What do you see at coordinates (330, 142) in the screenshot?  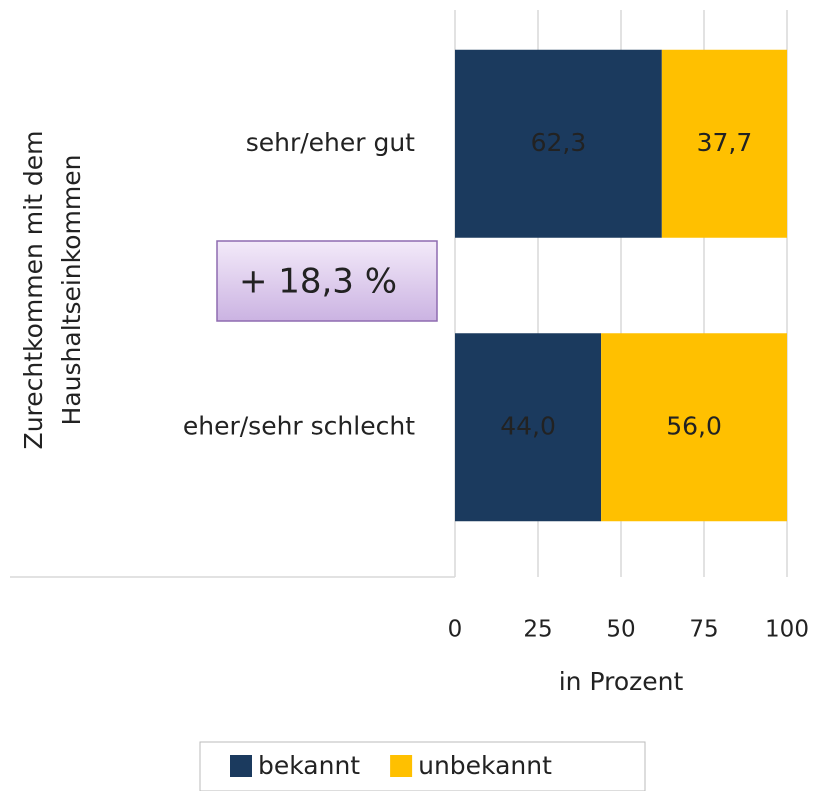 I see `y-tick-label: sehr/eher gut` at bounding box center [330, 142].